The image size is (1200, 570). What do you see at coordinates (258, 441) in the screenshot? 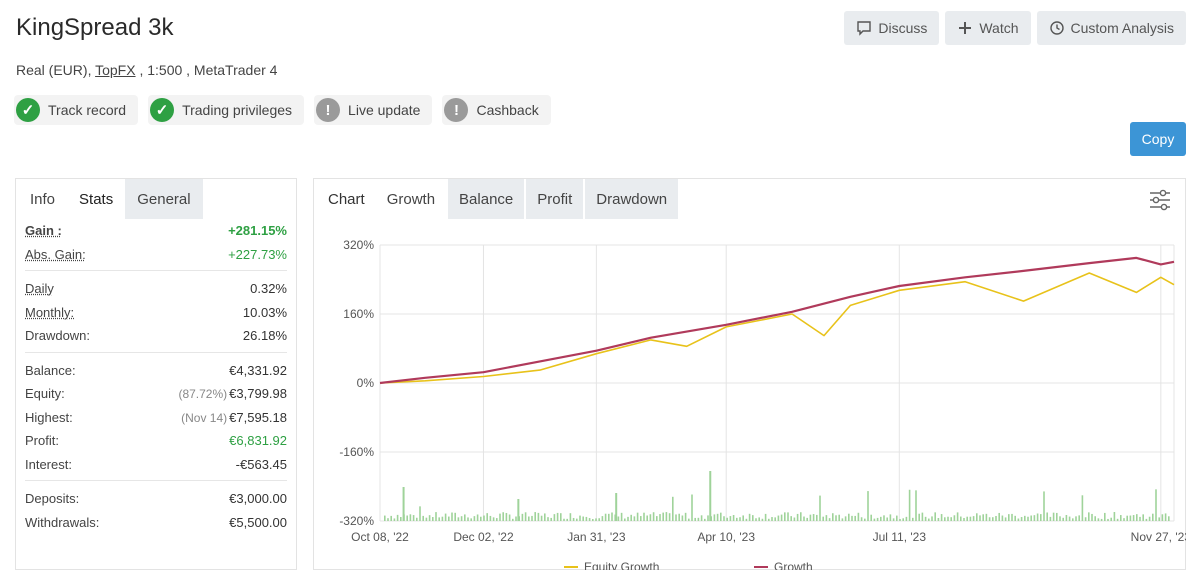
I see `stat-value: €6,831.92` at bounding box center [258, 441].